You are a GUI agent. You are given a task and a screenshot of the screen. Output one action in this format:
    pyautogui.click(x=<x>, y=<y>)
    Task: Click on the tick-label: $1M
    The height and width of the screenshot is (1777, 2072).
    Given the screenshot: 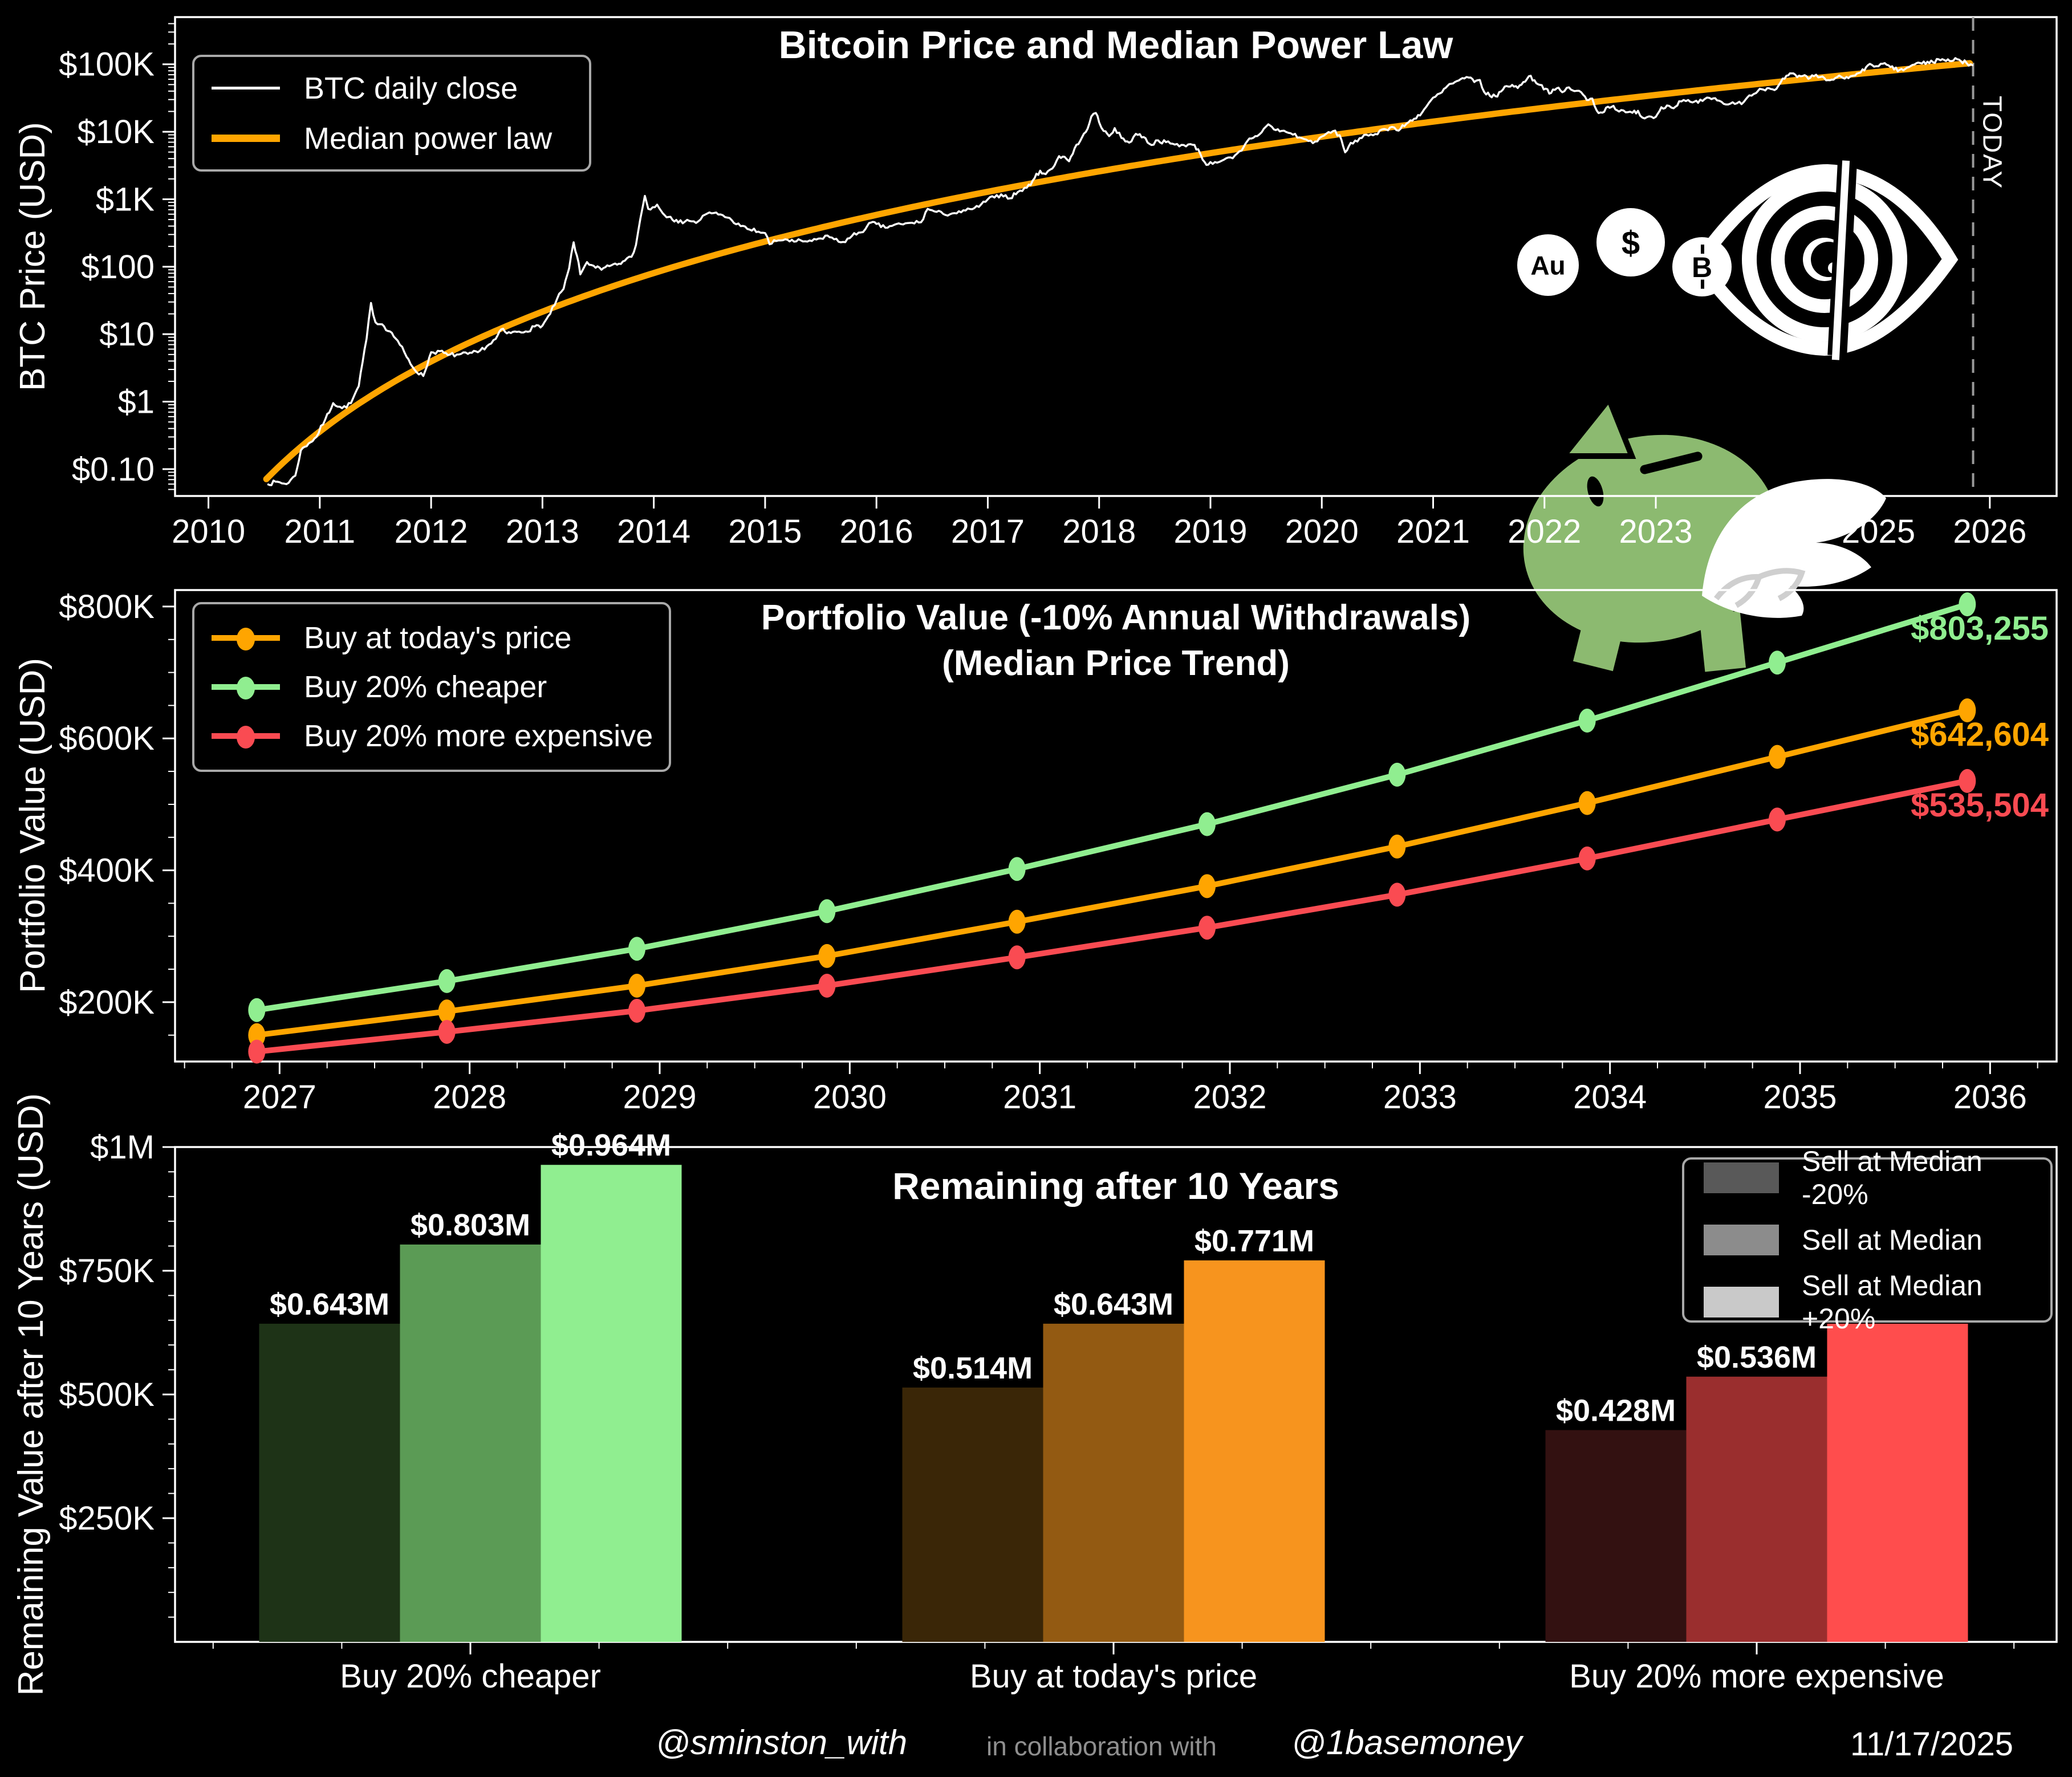 What is the action you would take?
    pyautogui.click(x=122, y=1147)
    